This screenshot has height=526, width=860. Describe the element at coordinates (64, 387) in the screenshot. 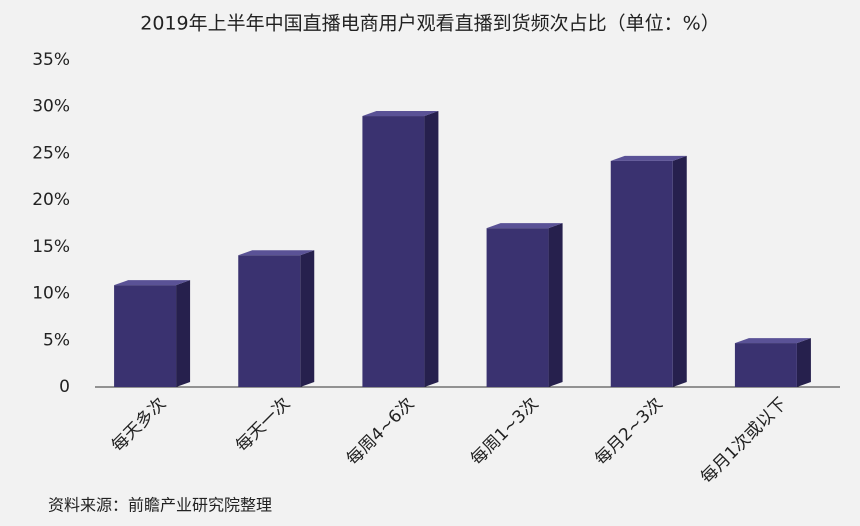

I see `y-tick-label: 0` at that location.